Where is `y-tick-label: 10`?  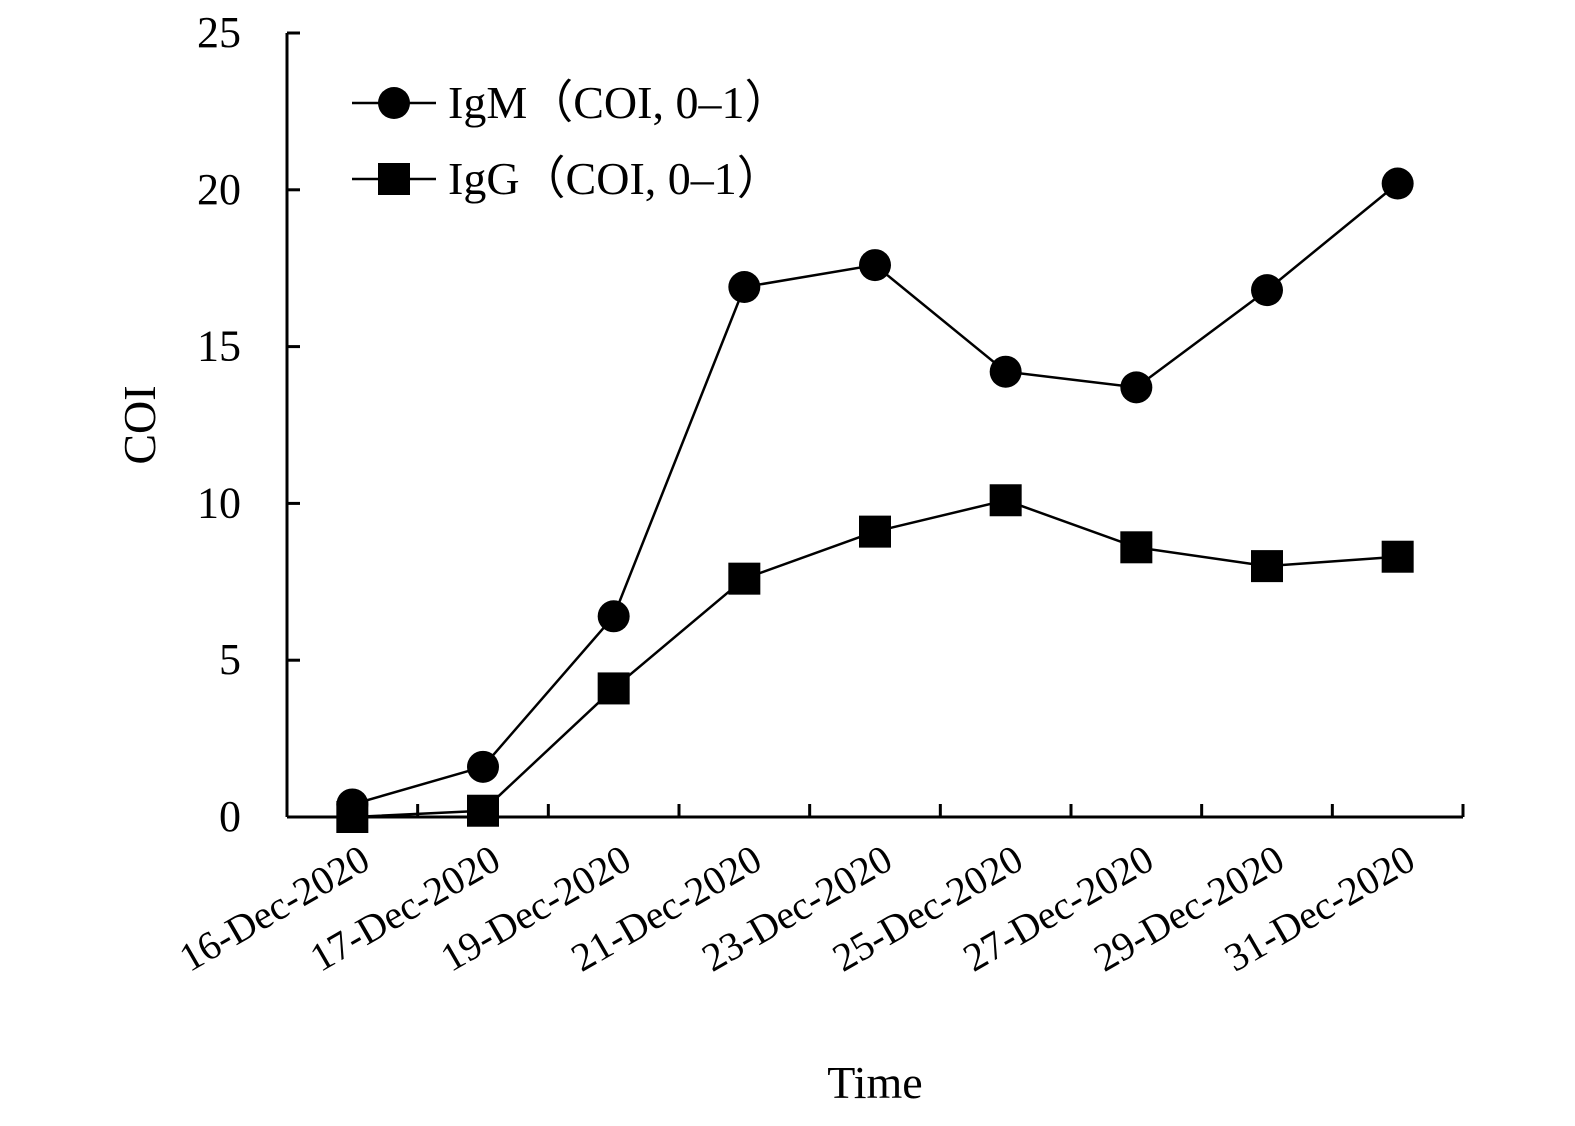 y-tick-label: 10 is located at coordinates (219, 502).